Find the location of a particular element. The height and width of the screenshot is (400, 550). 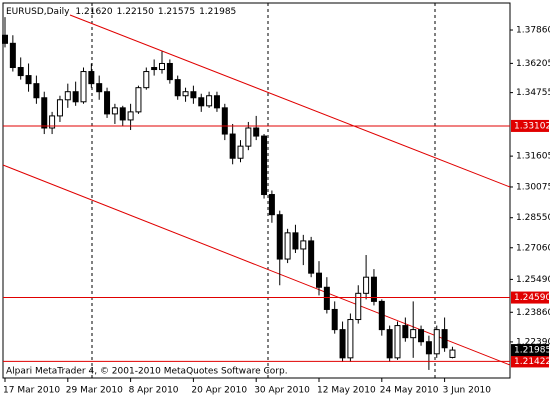

header-value: 1.21575 is located at coordinates (176, 12).